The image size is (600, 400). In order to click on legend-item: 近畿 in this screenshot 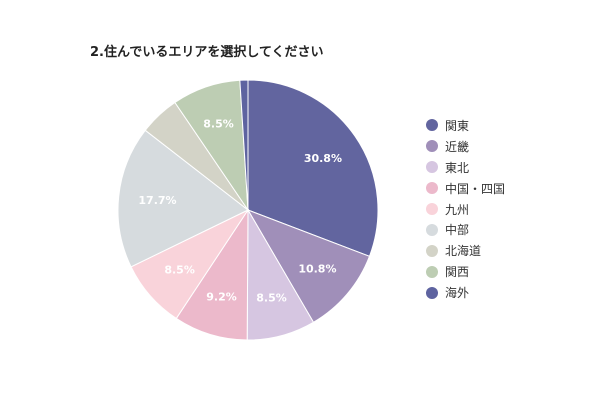, I will do `click(465, 146)`.